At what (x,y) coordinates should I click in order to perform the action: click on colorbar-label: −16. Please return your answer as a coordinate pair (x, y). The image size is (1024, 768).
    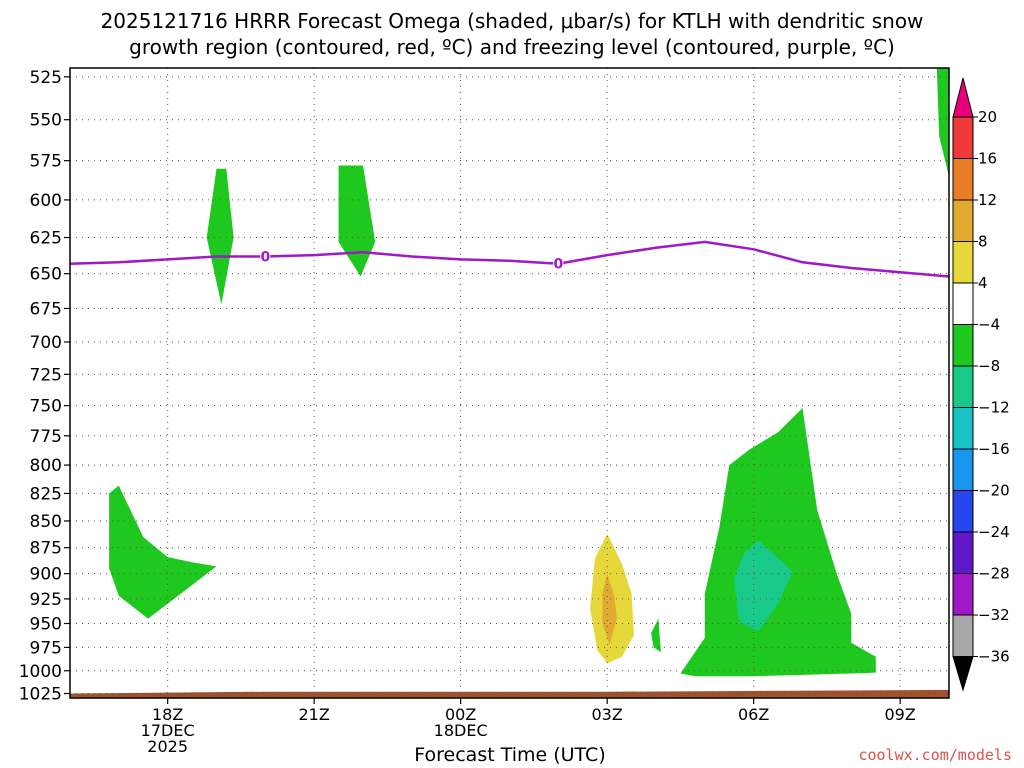
    Looking at the image, I should click on (994, 449).